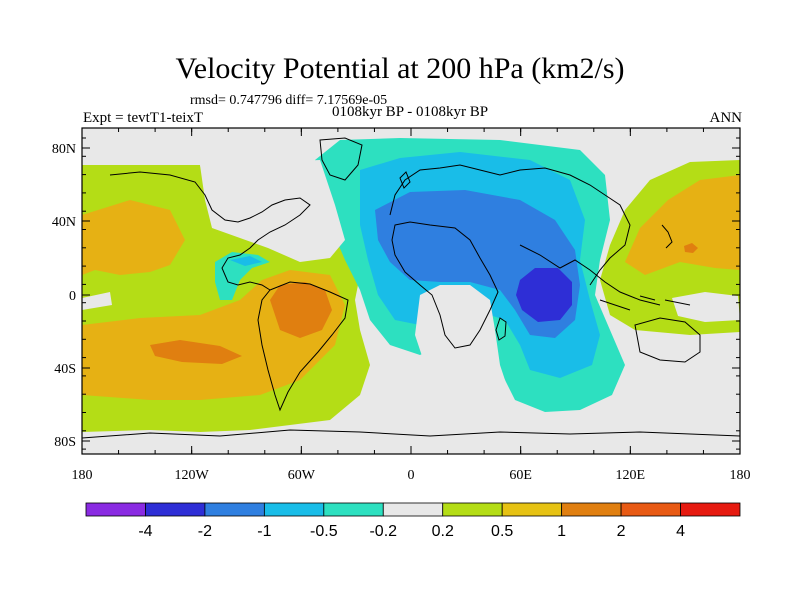 This screenshot has width=800, height=600. I want to click on north-america-coast, so click(210, 231).